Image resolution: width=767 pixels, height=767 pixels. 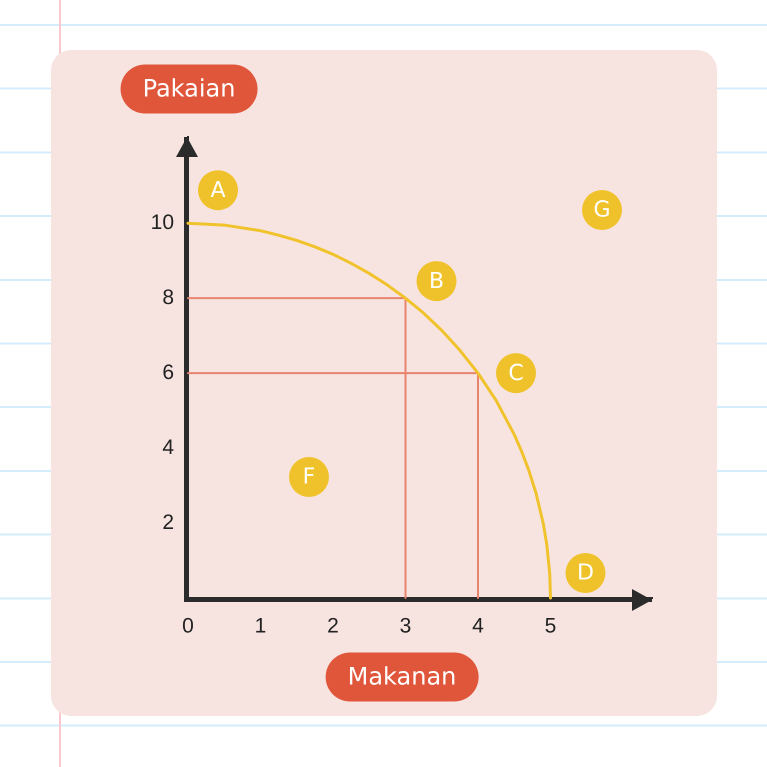 I want to click on y-tick-label: 6, so click(x=168, y=372).